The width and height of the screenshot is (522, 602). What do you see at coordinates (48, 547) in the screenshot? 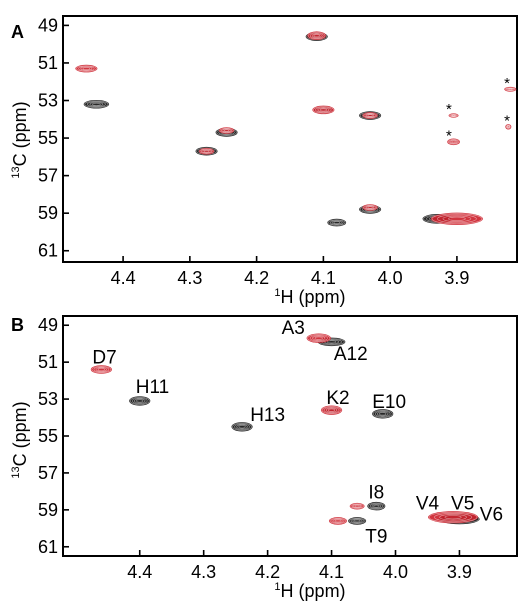
I see `panel-b-y-tick-label: 61` at bounding box center [48, 547].